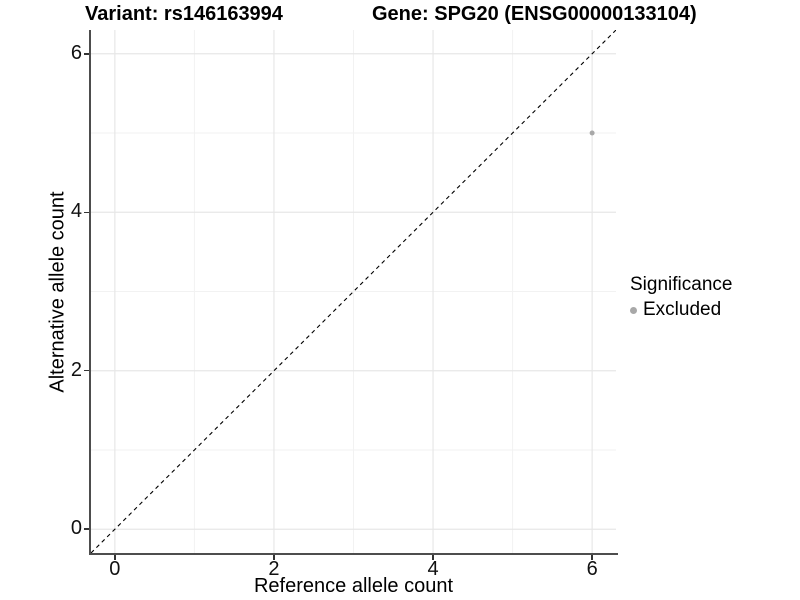 This screenshot has height=600, width=800. What do you see at coordinates (534, 14) in the screenshot?
I see `gene-title: Gene: SPG20 (ENSG00000133104)` at bounding box center [534, 14].